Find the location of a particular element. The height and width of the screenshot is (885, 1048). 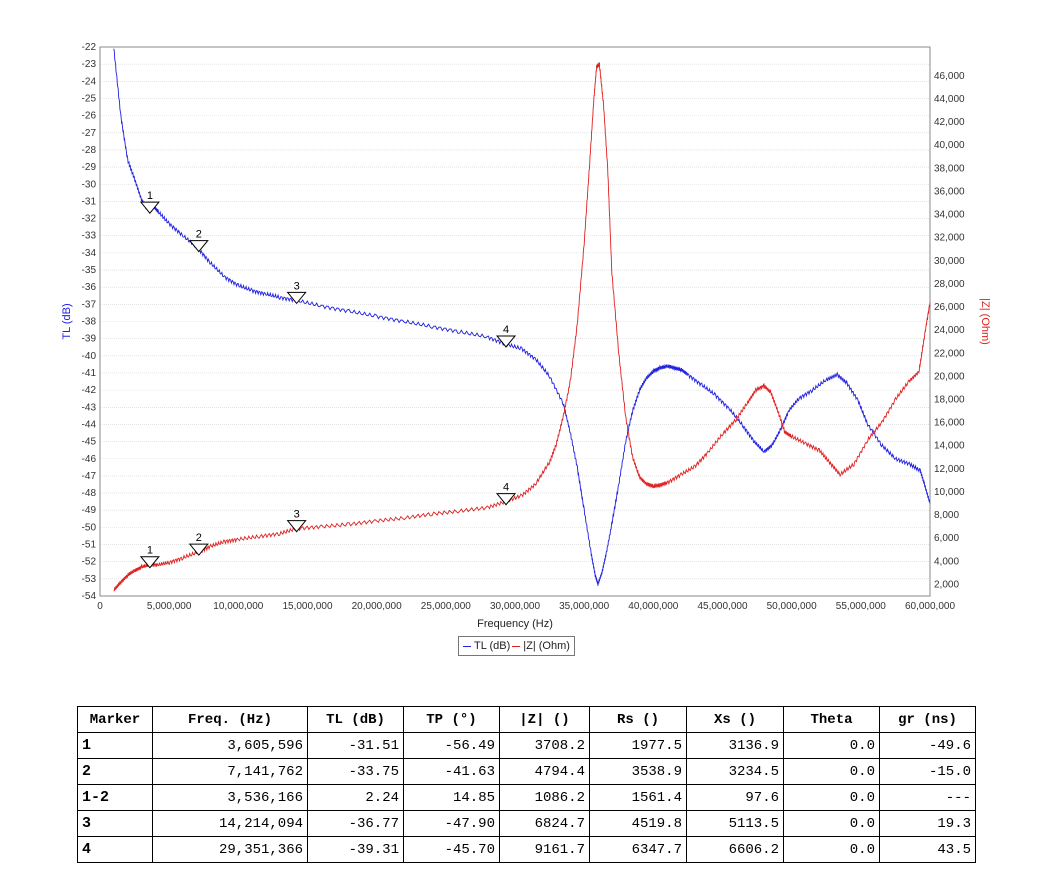

right-tick-label: 12,000 is located at coordinates (949, 469).